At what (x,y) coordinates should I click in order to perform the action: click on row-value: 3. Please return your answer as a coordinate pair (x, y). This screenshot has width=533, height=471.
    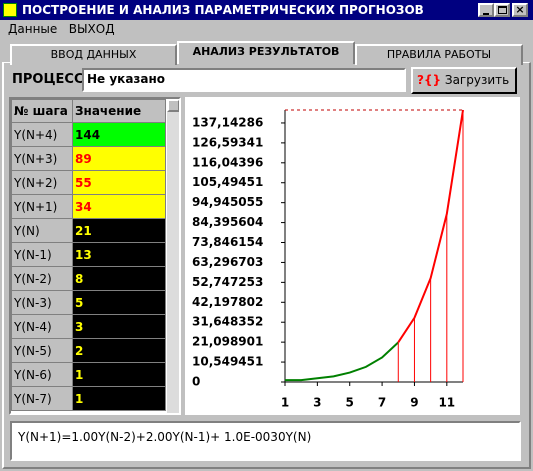
    Looking at the image, I should click on (119, 326).